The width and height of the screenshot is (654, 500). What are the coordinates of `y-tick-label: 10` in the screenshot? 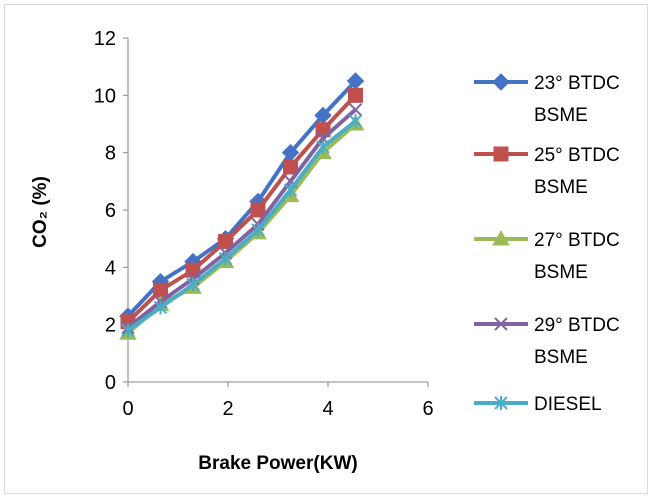 It's located at (105, 96).